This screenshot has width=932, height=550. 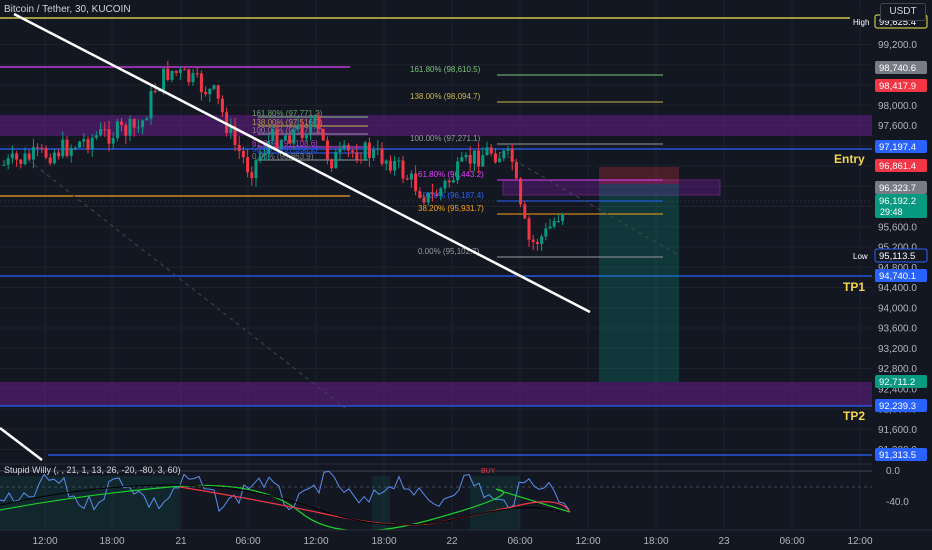 What do you see at coordinates (445, 69) in the screenshot?
I see `fib-level-label: 161.80% (98,610.5)` at bounding box center [445, 69].